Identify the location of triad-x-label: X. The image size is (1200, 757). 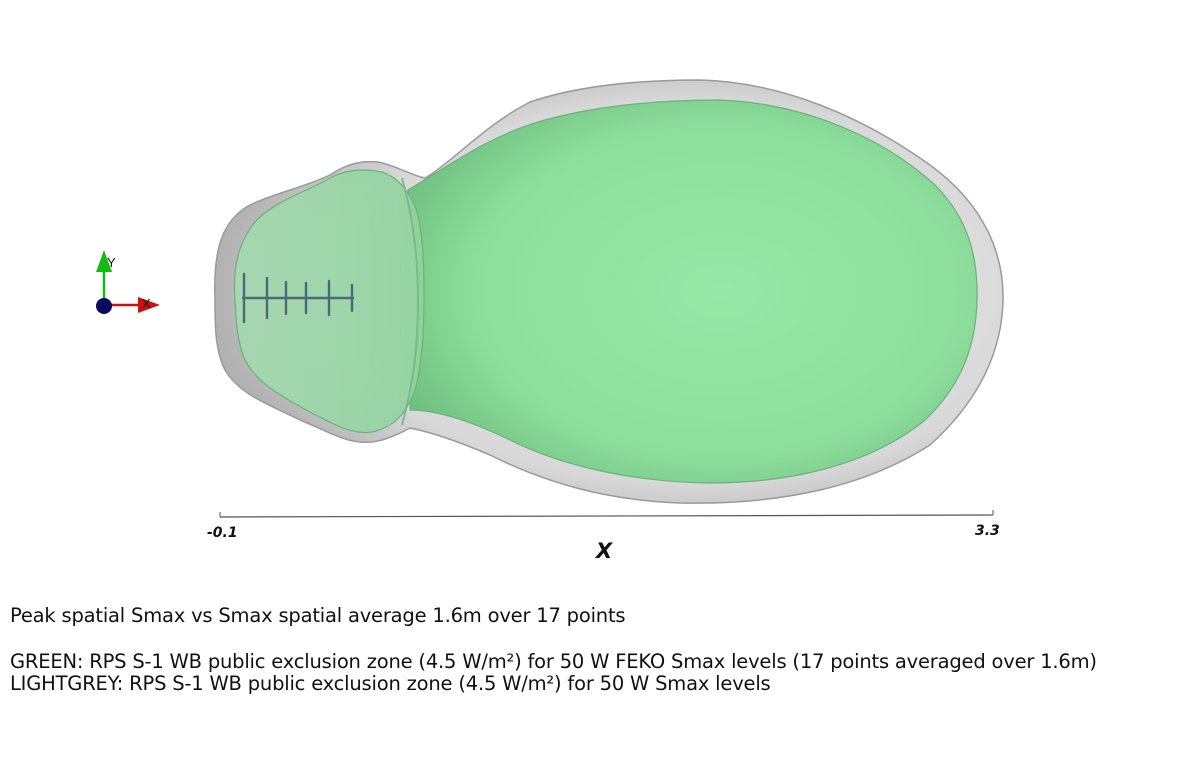
(146, 303).